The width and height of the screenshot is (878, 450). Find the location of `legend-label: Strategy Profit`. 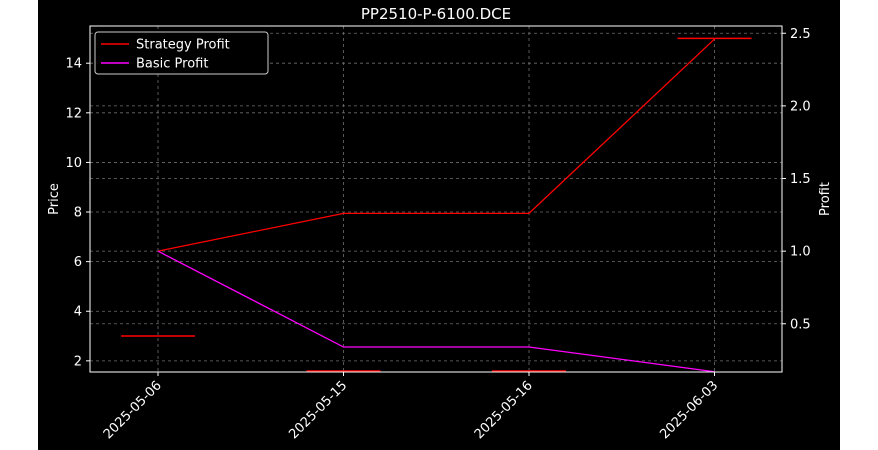

legend-label: Strategy Profit is located at coordinates (183, 45).